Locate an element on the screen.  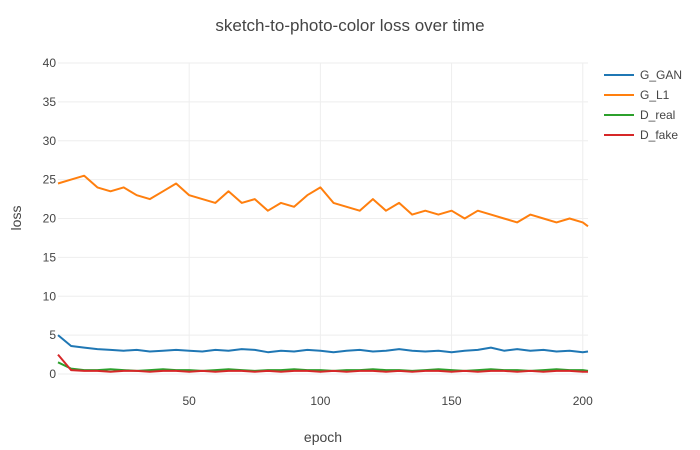
series-line-g-l1 is located at coordinates (323, 201).